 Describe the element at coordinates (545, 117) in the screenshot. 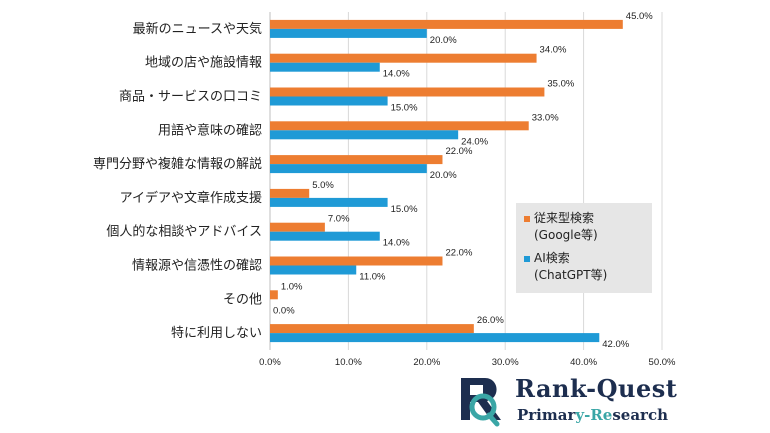

I see `value-label-google-3: 33.0%` at that location.